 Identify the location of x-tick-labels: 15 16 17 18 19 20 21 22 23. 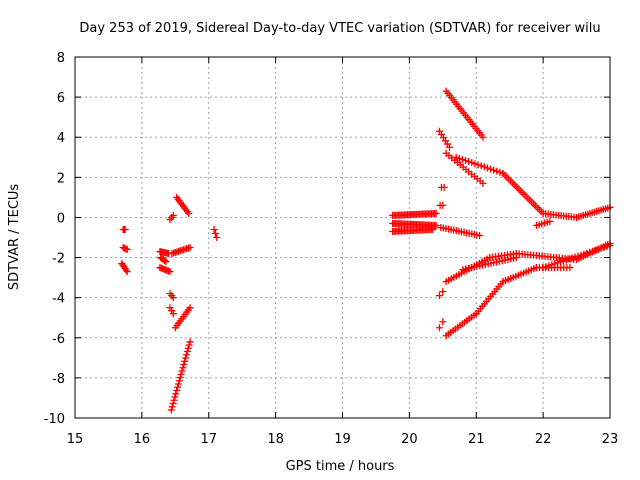
(343, 439).